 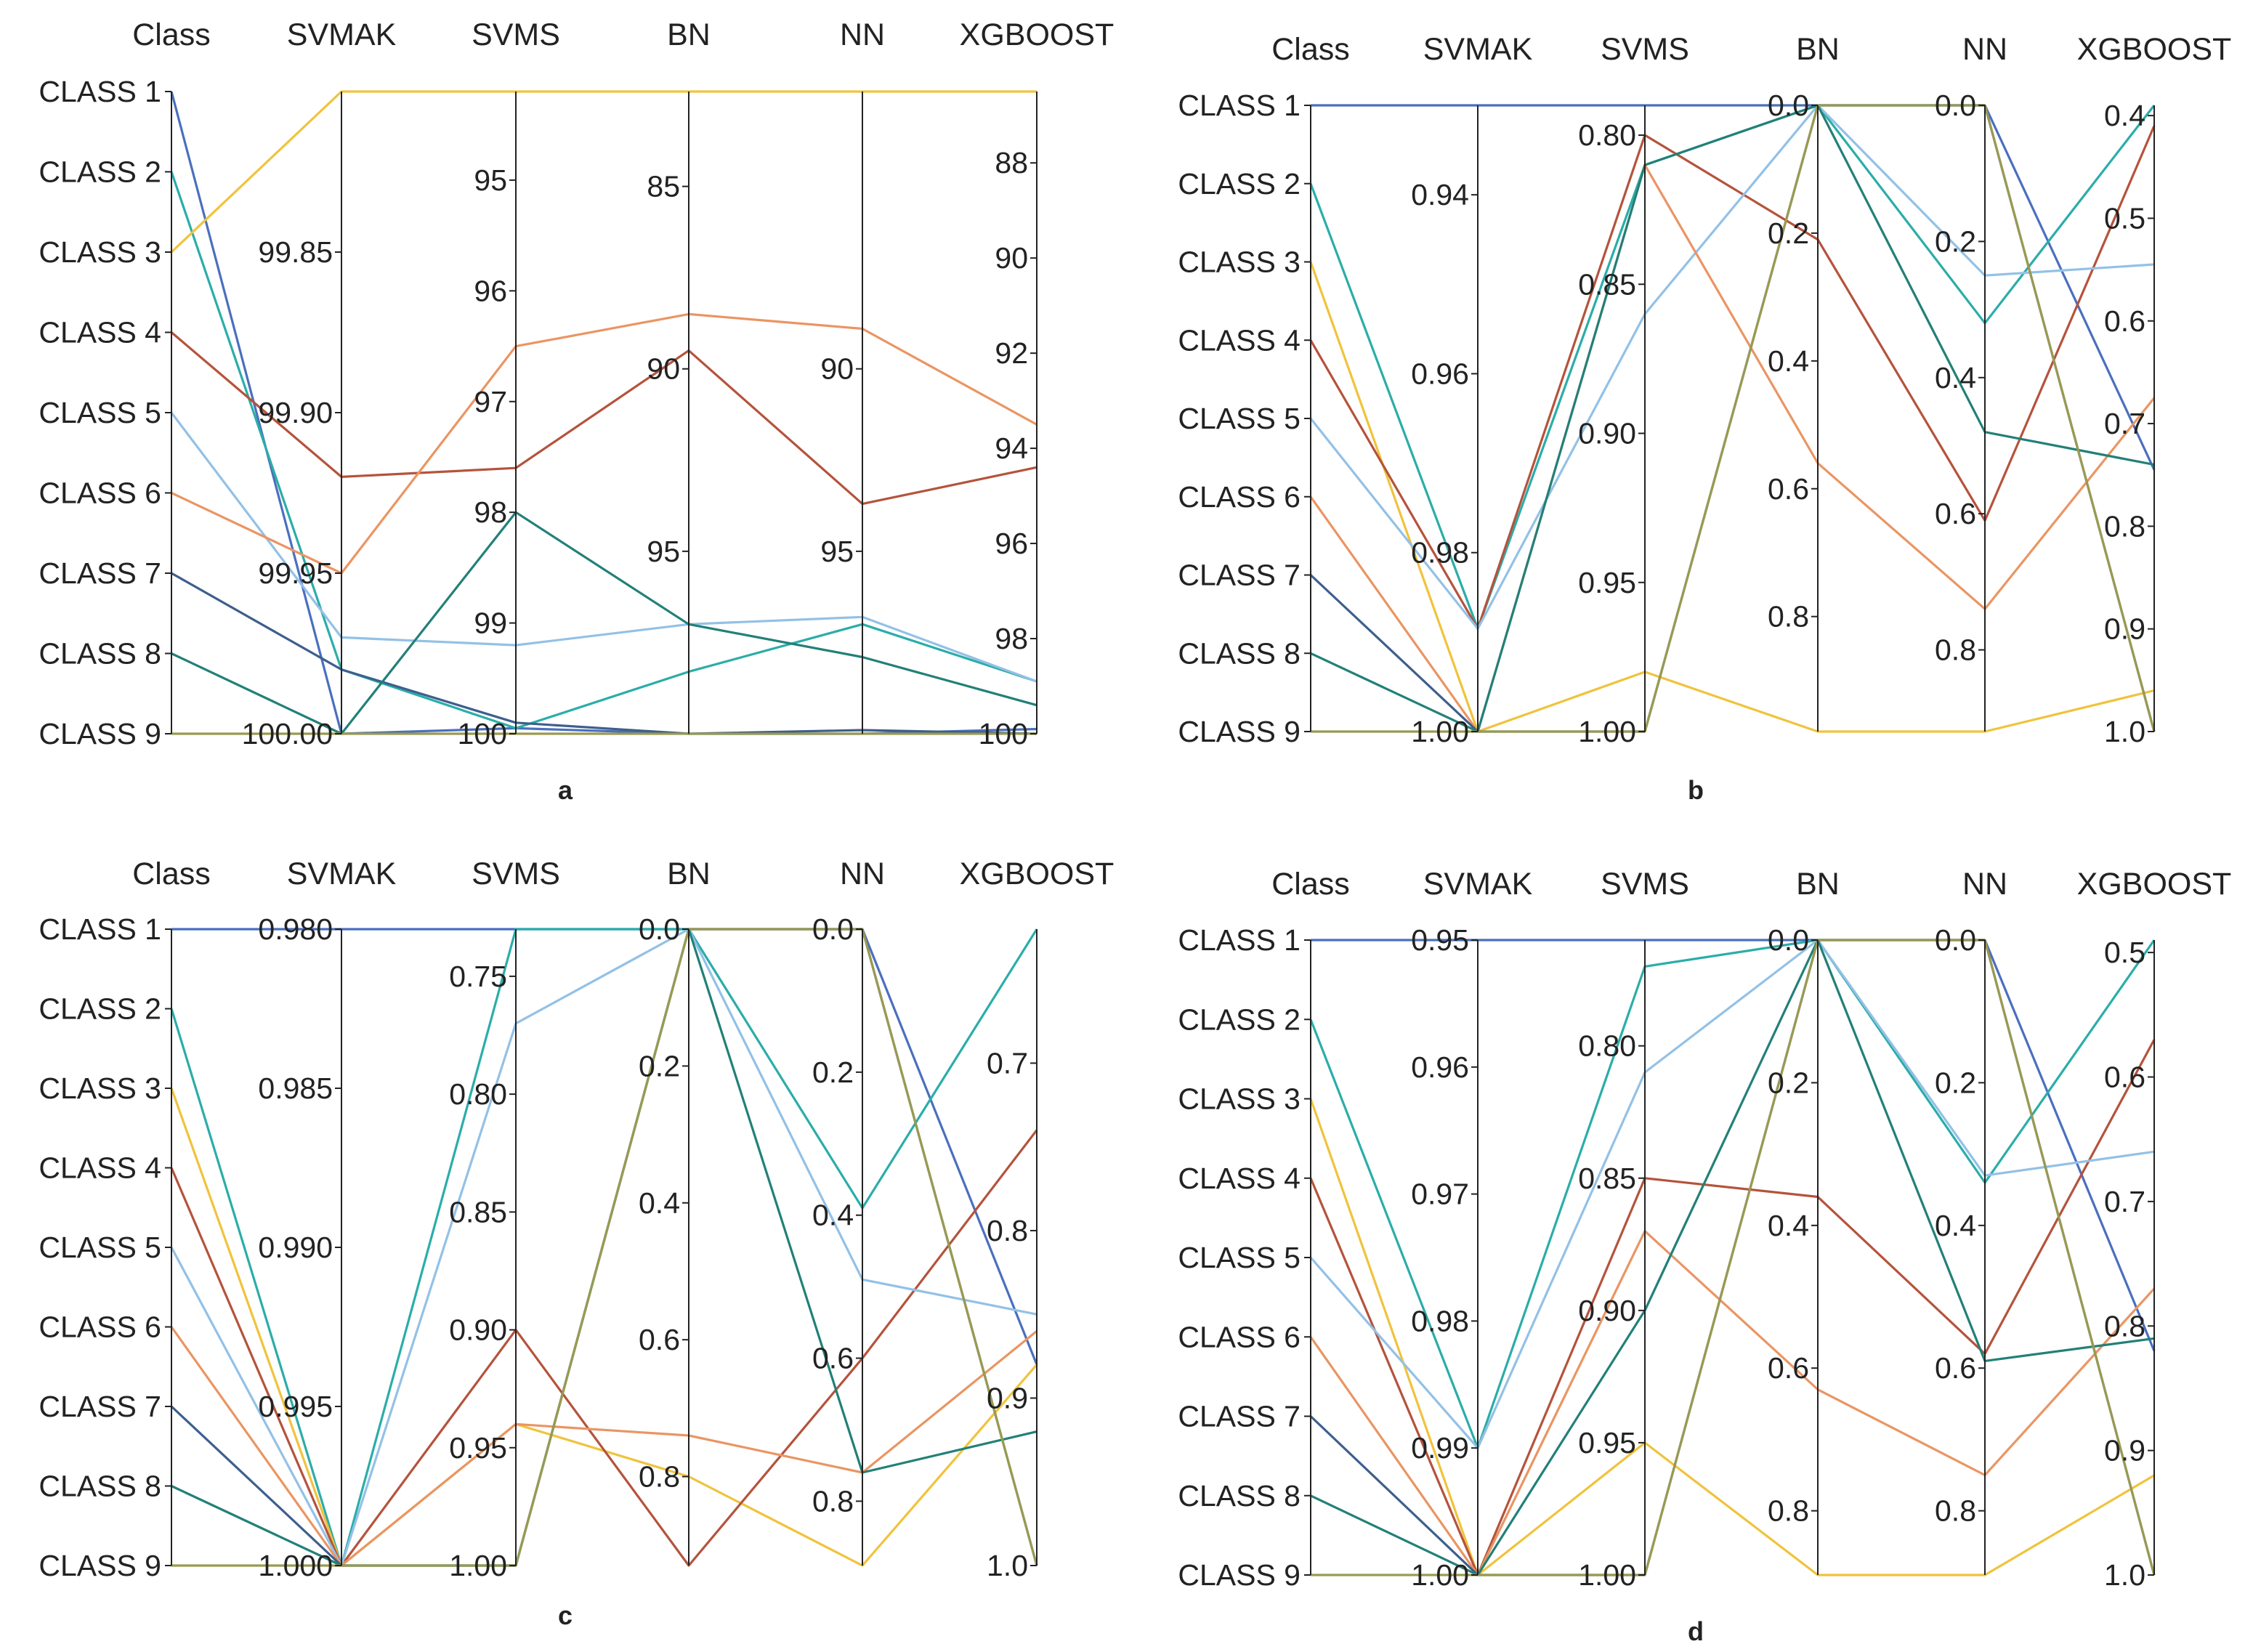 What do you see at coordinates (100, 1407) in the screenshot?
I see `class-axis-tick-label: CLASS 7` at bounding box center [100, 1407].